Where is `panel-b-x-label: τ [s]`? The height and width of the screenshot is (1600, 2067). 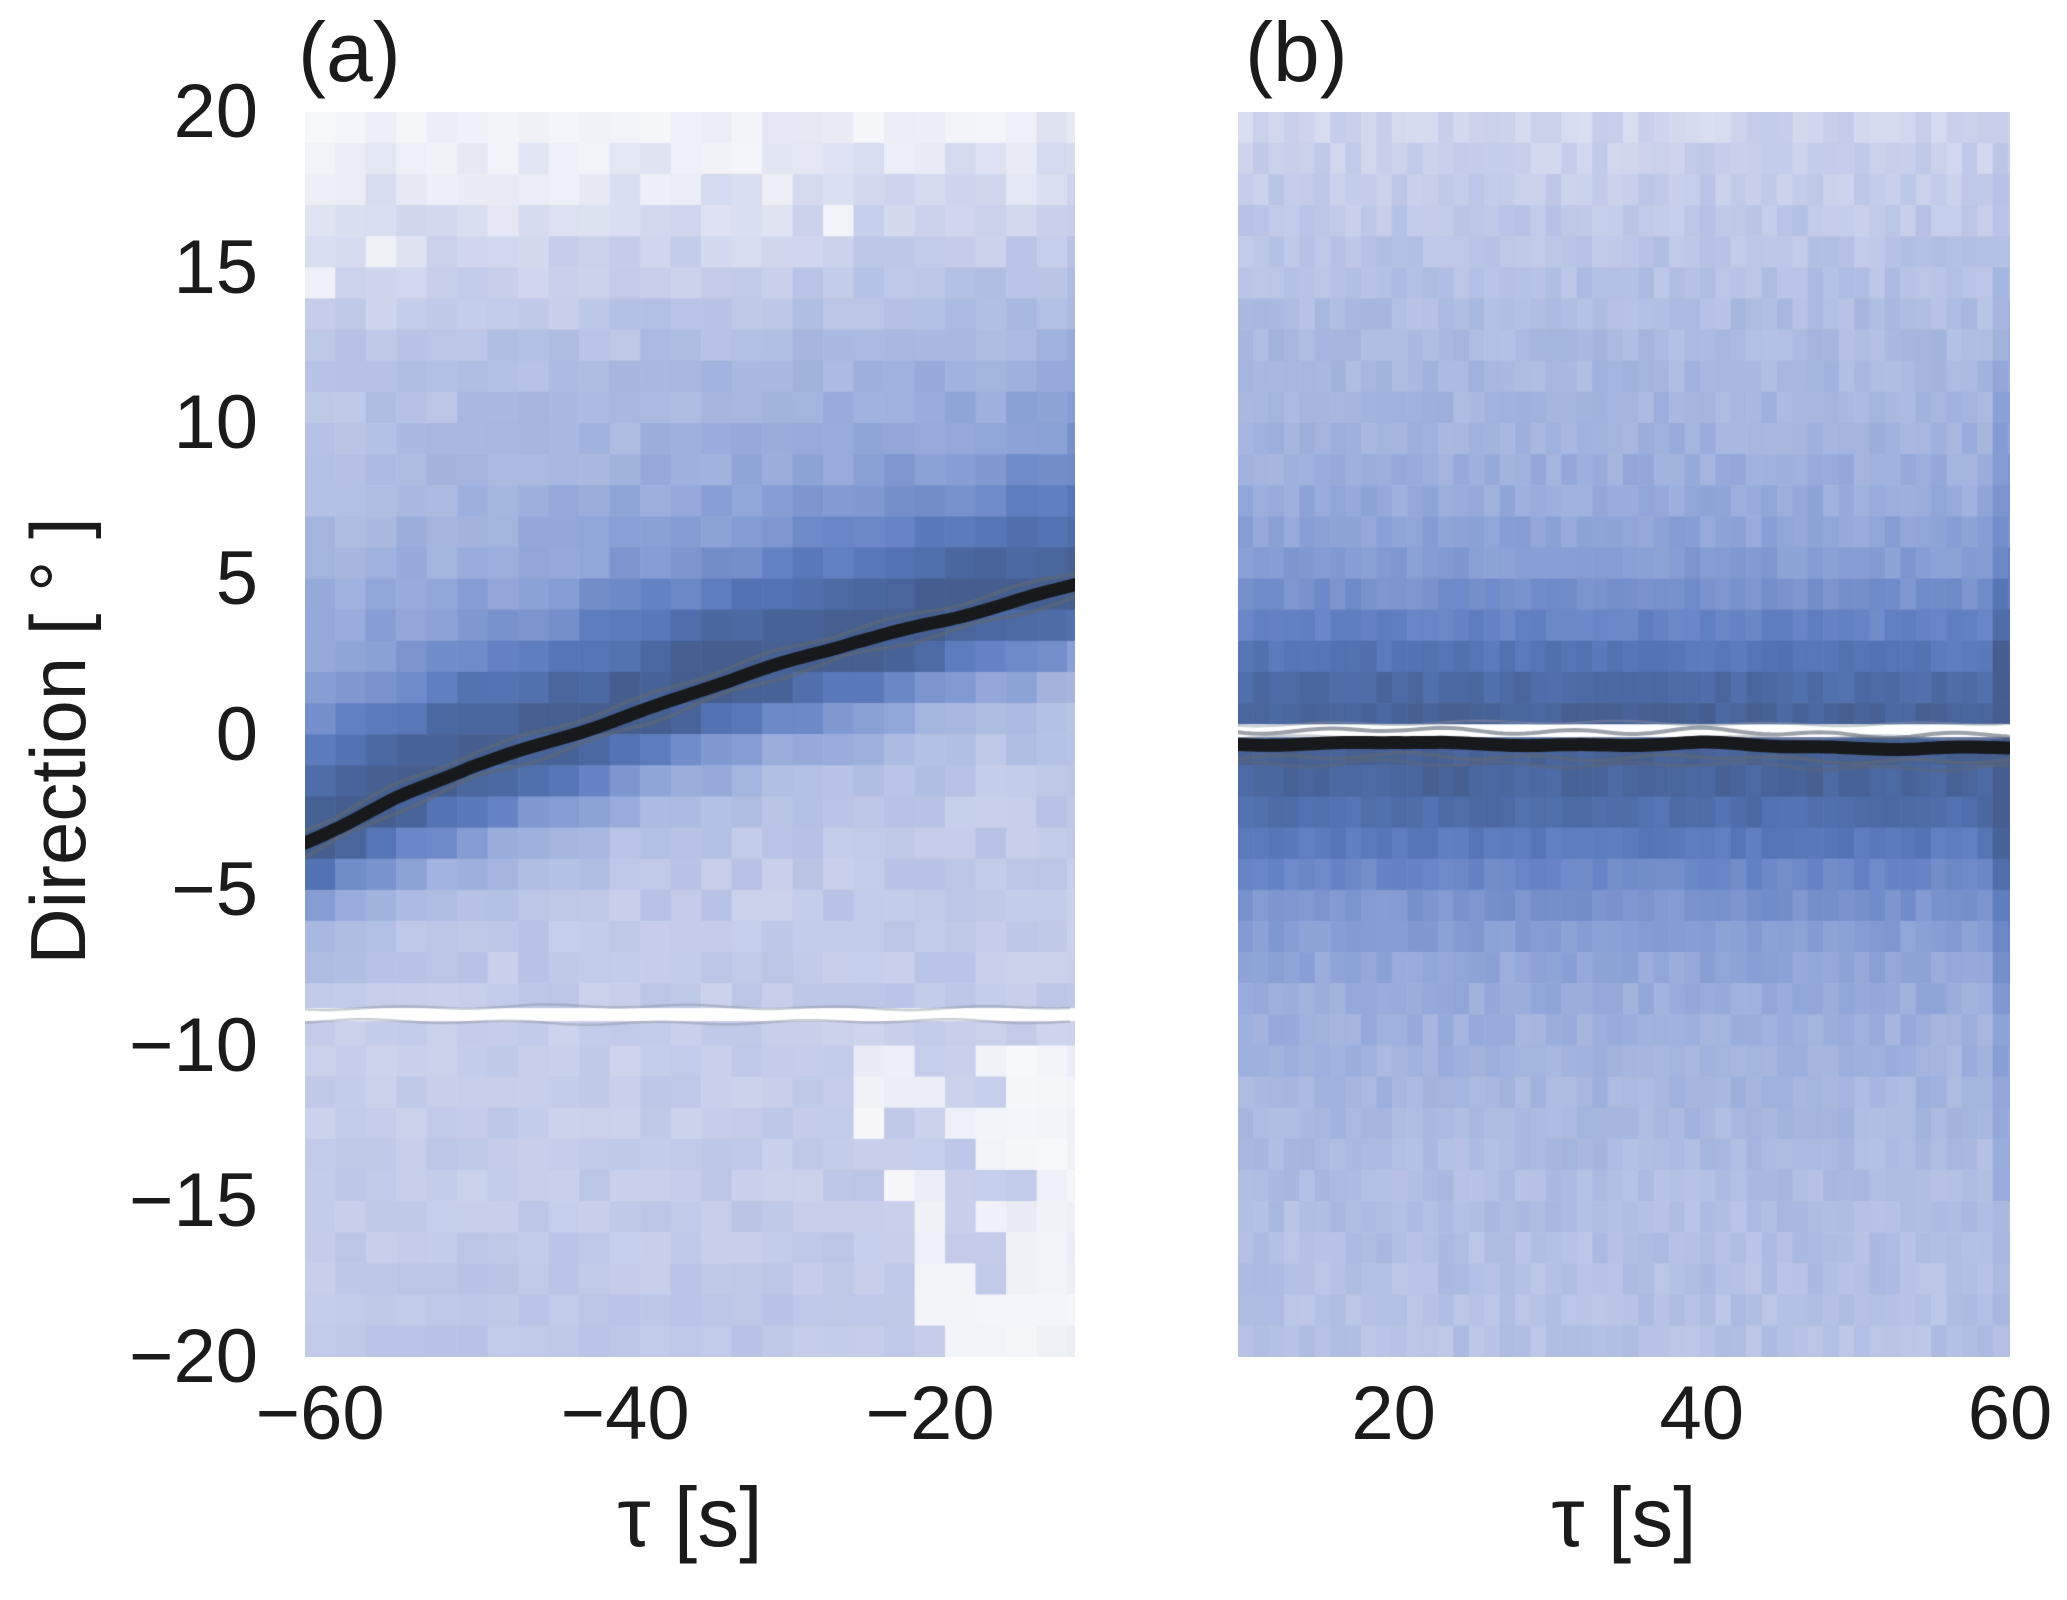
panel-b-x-label: τ [s] is located at coordinates (1624, 1517).